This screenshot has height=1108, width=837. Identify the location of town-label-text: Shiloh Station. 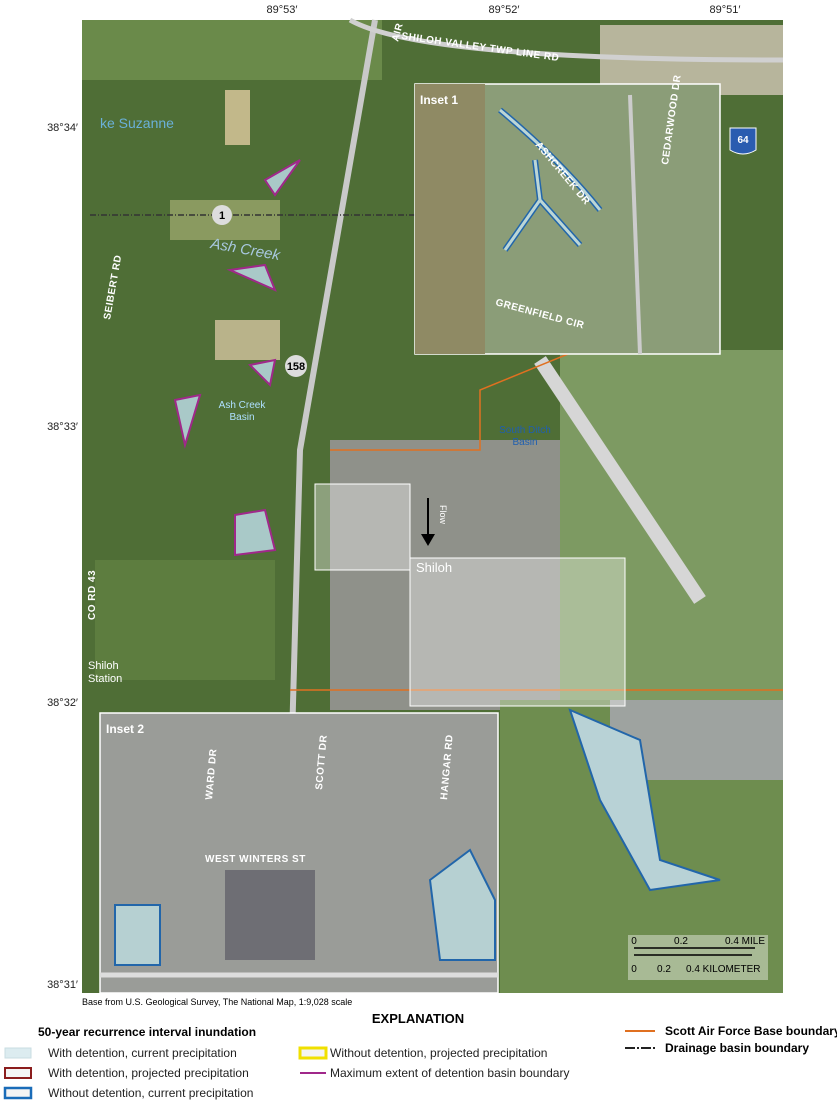
(105, 672).